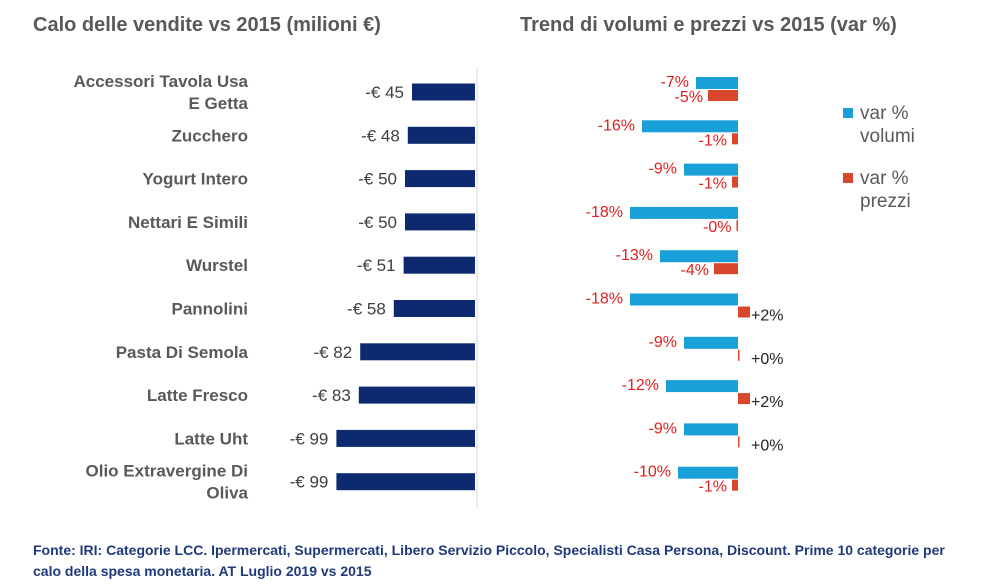 This screenshot has width=985, height=585. What do you see at coordinates (366, 309) in the screenshot?
I see `sales-value-label: -€ 58` at bounding box center [366, 309].